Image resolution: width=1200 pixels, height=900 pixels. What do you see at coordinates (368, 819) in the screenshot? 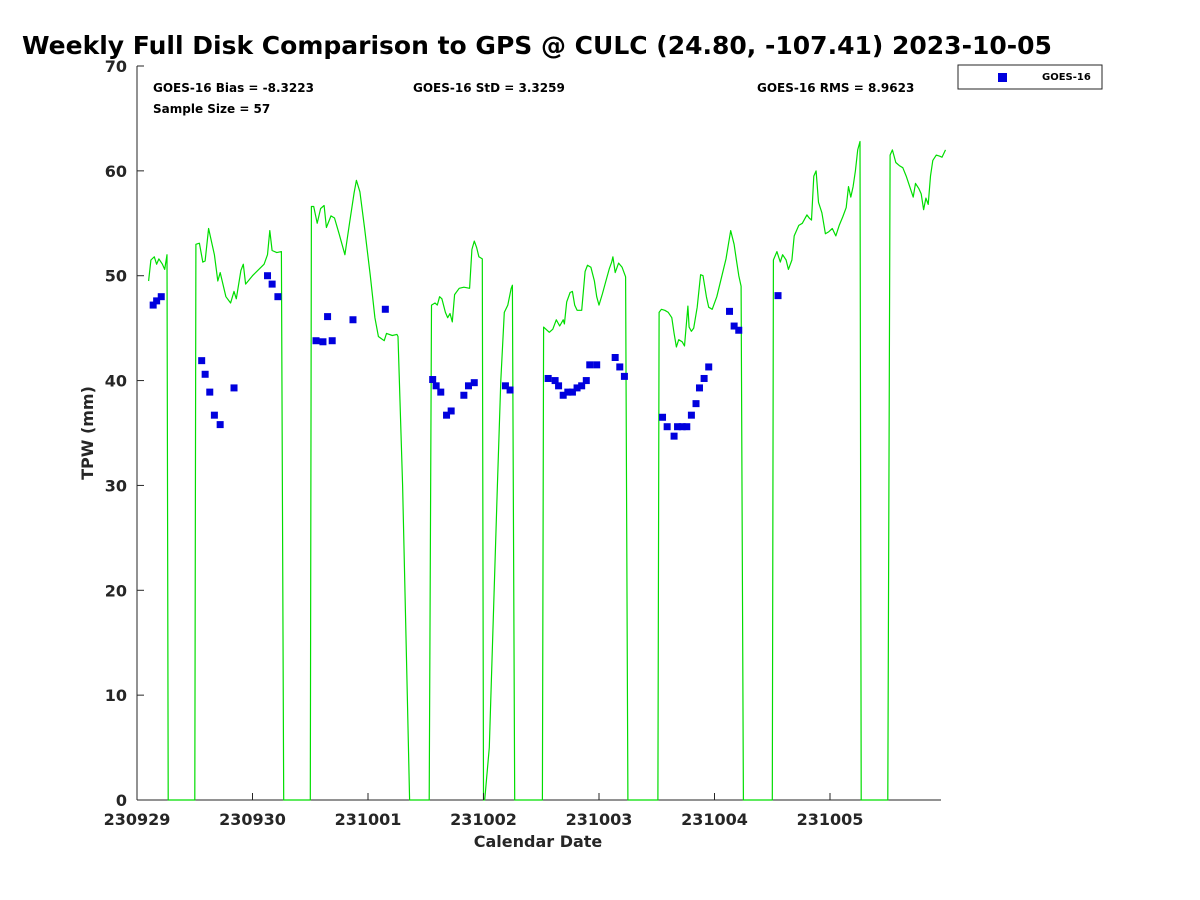
I see `x-tick-label: 231001` at bounding box center [368, 819].